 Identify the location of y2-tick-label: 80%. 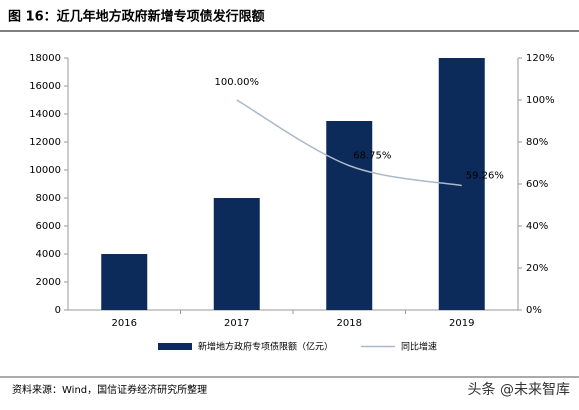
(537, 142).